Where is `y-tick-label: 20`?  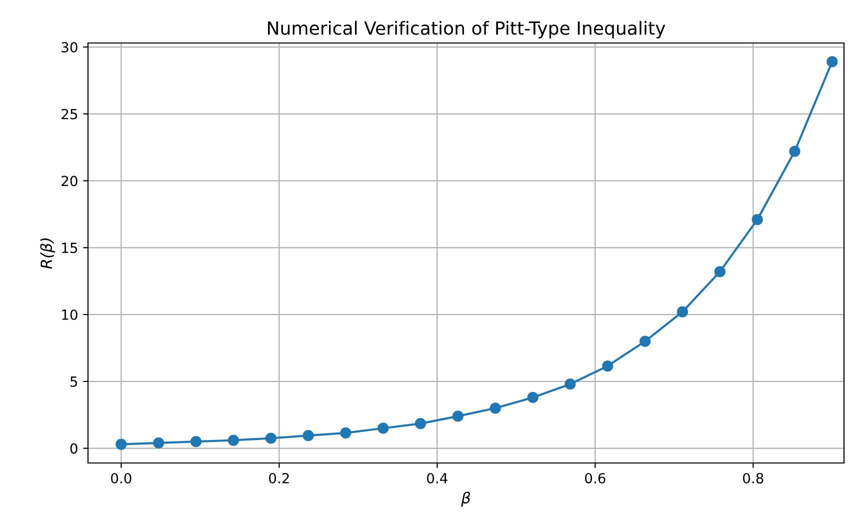
y-tick-label: 20 is located at coordinates (70, 181).